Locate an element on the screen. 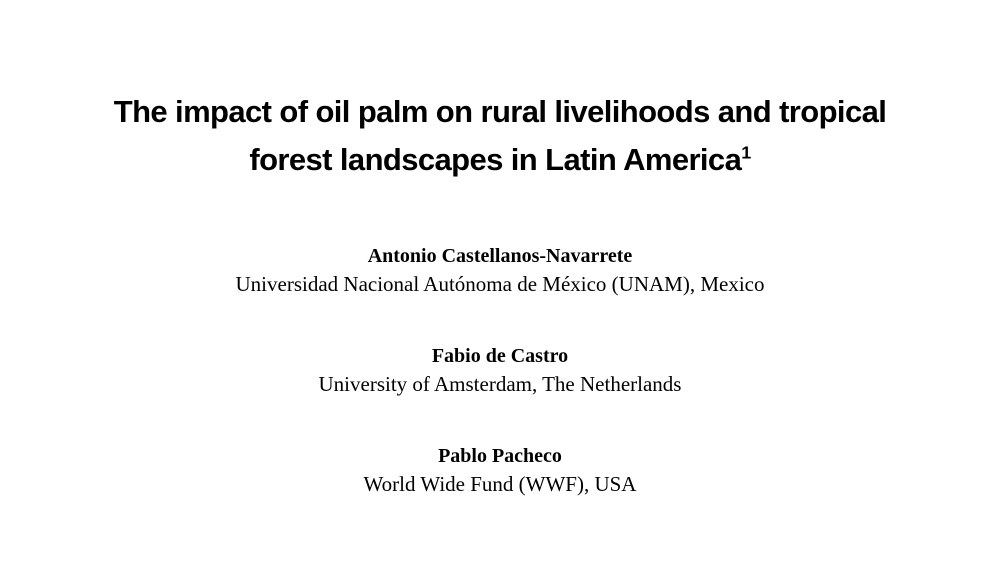 The width and height of the screenshot is (1000, 586). author-block-3: Pablo Pacheco World Wide Fund (WWF), USA is located at coordinates (500, 470).